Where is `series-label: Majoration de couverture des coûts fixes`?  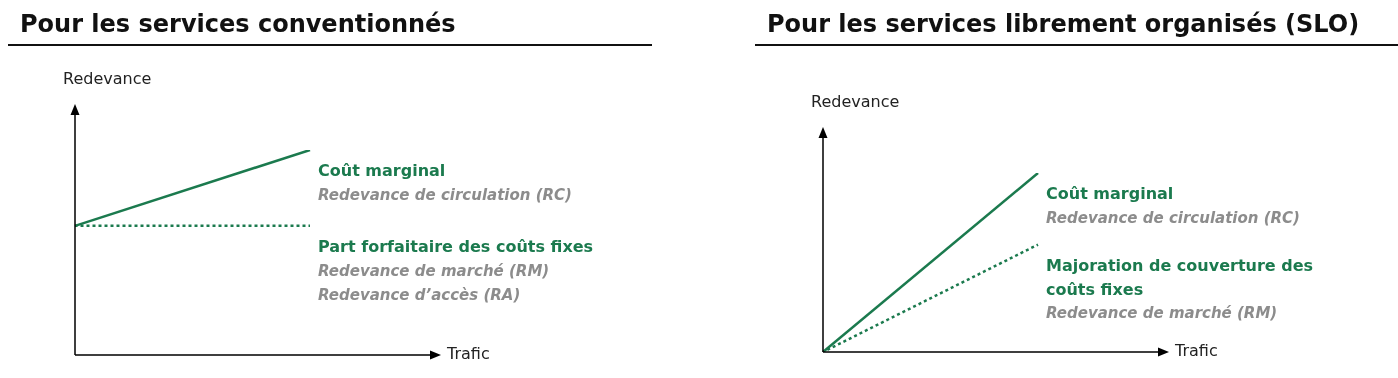
series-label: Majoration de couverture des coûts fixes is located at coordinates (1180, 277).